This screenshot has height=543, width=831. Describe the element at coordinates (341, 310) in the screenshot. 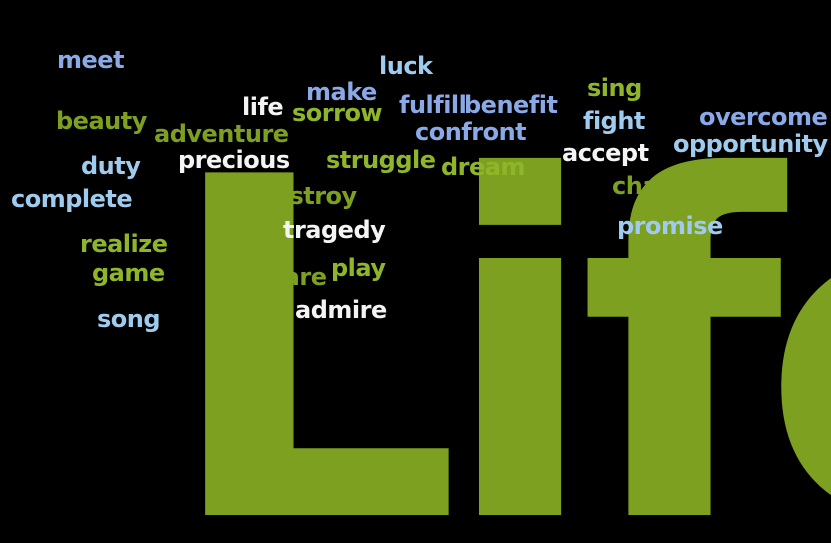

I see `word-admire: admire` at that location.